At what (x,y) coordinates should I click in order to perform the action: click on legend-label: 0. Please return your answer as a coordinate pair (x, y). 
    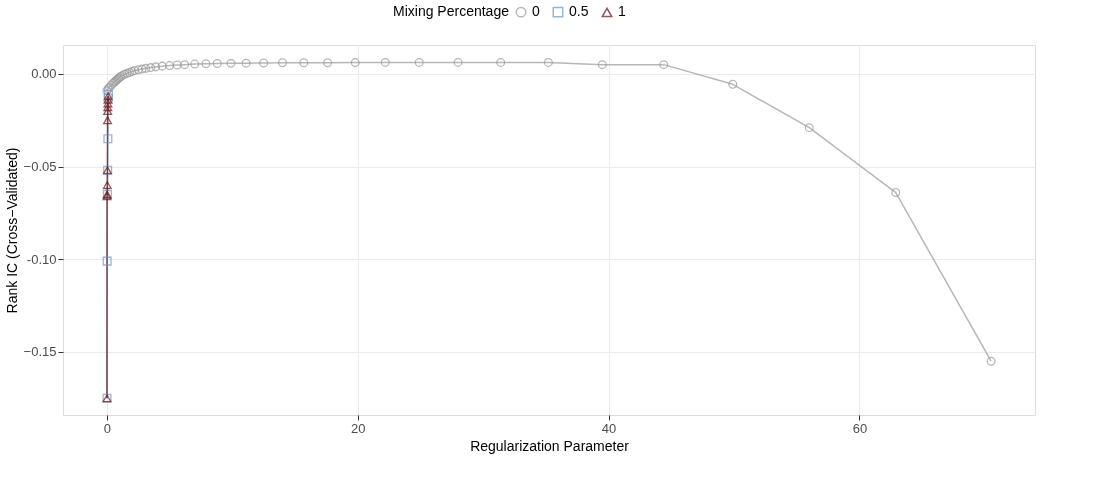
    Looking at the image, I should click on (536, 11).